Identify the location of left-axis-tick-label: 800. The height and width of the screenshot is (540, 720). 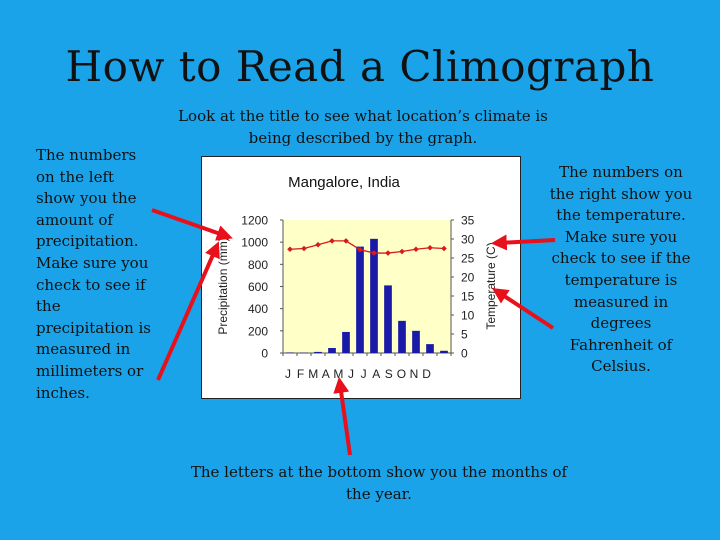
(258, 265).